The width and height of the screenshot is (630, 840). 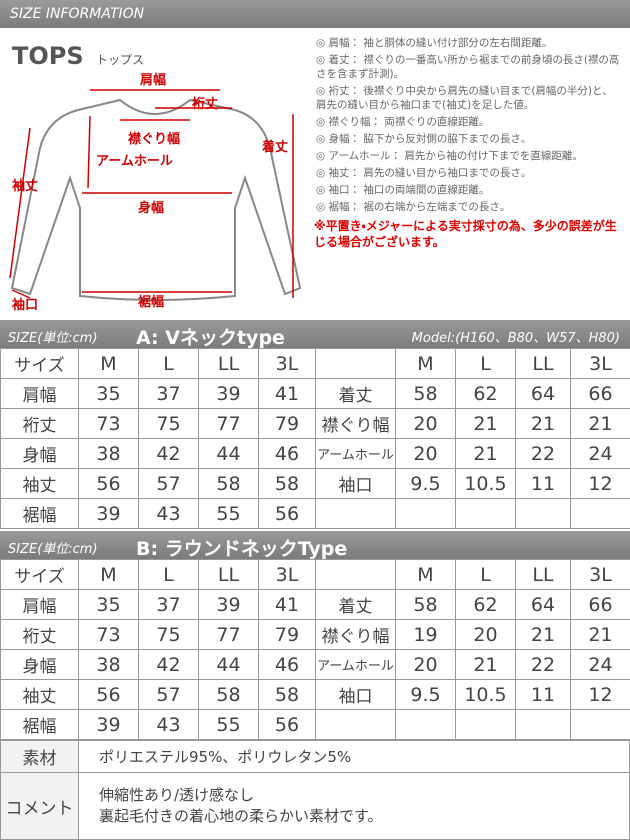 I want to click on model-info: Model:(H160、B80、W57、H80), so click(x=515, y=338).